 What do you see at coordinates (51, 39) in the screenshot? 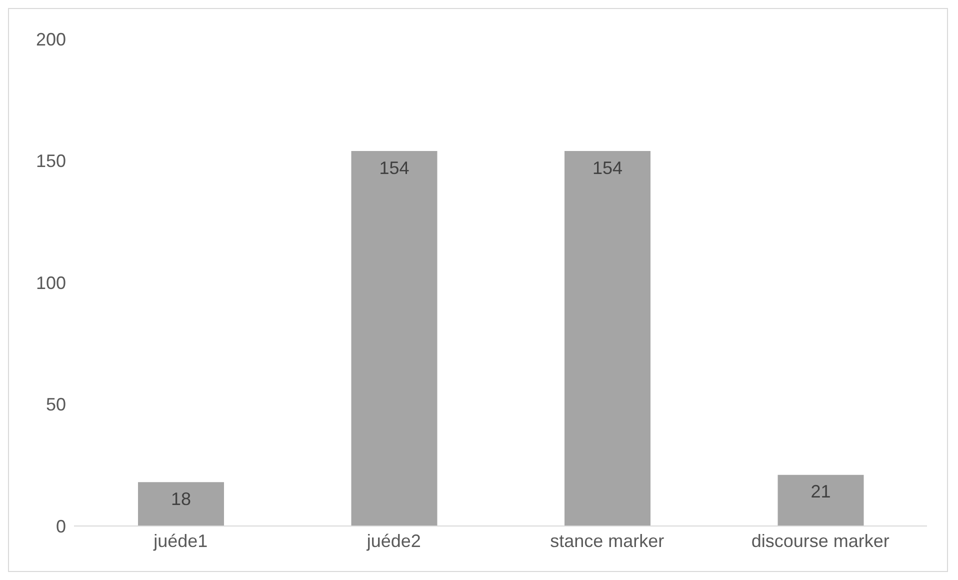
I see `y-tick-label: 200` at bounding box center [51, 39].